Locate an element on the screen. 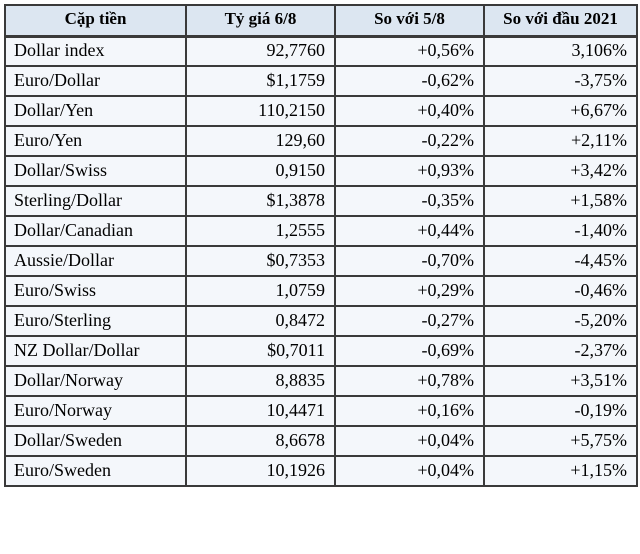 The image size is (640, 554). rate-cell: 129,60 is located at coordinates (260, 141).